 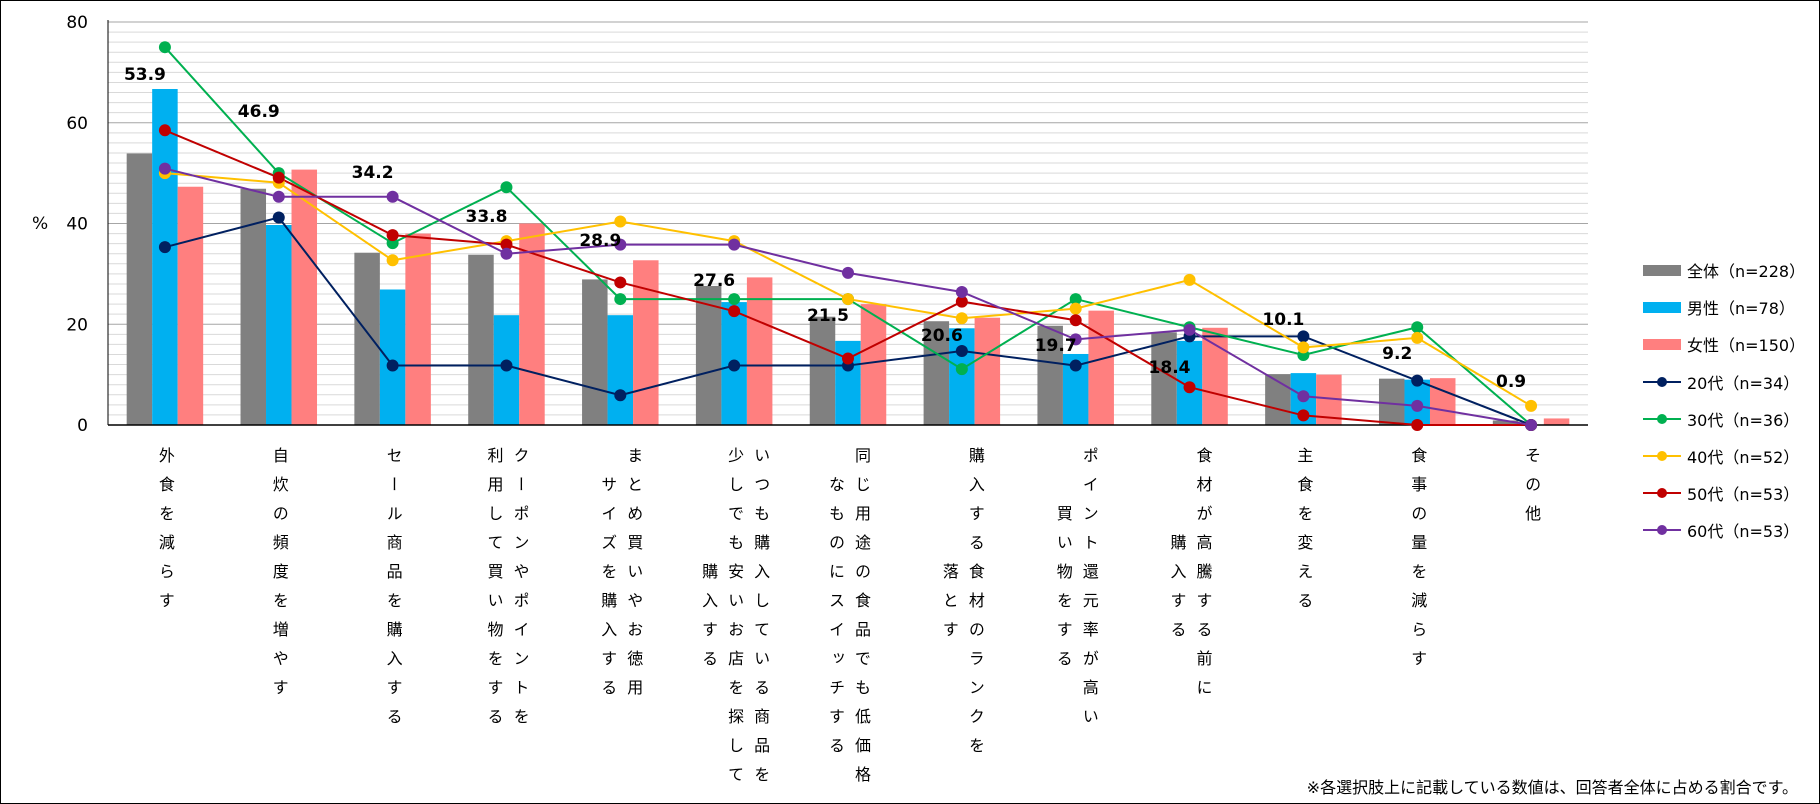 I want to click on data-label: 53.9, so click(x=145, y=75).